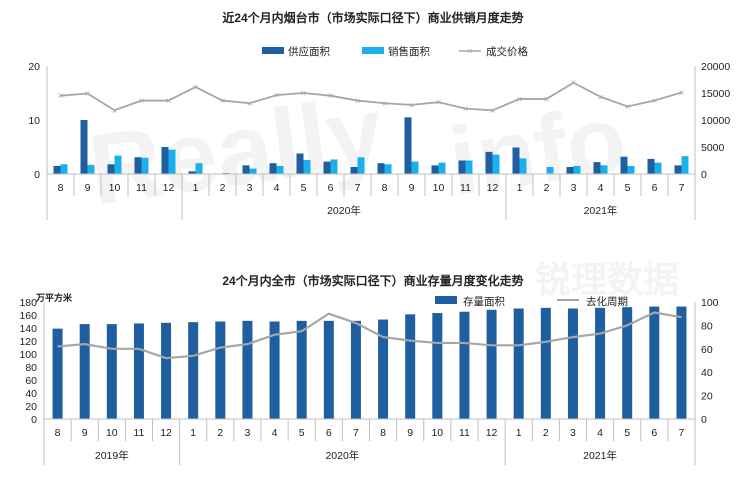  What do you see at coordinates (395, 51) in the screenshot?
I see `chart1-legend: 供应面积 销售面积 × 成交价格` at bounding box center [395, 51].